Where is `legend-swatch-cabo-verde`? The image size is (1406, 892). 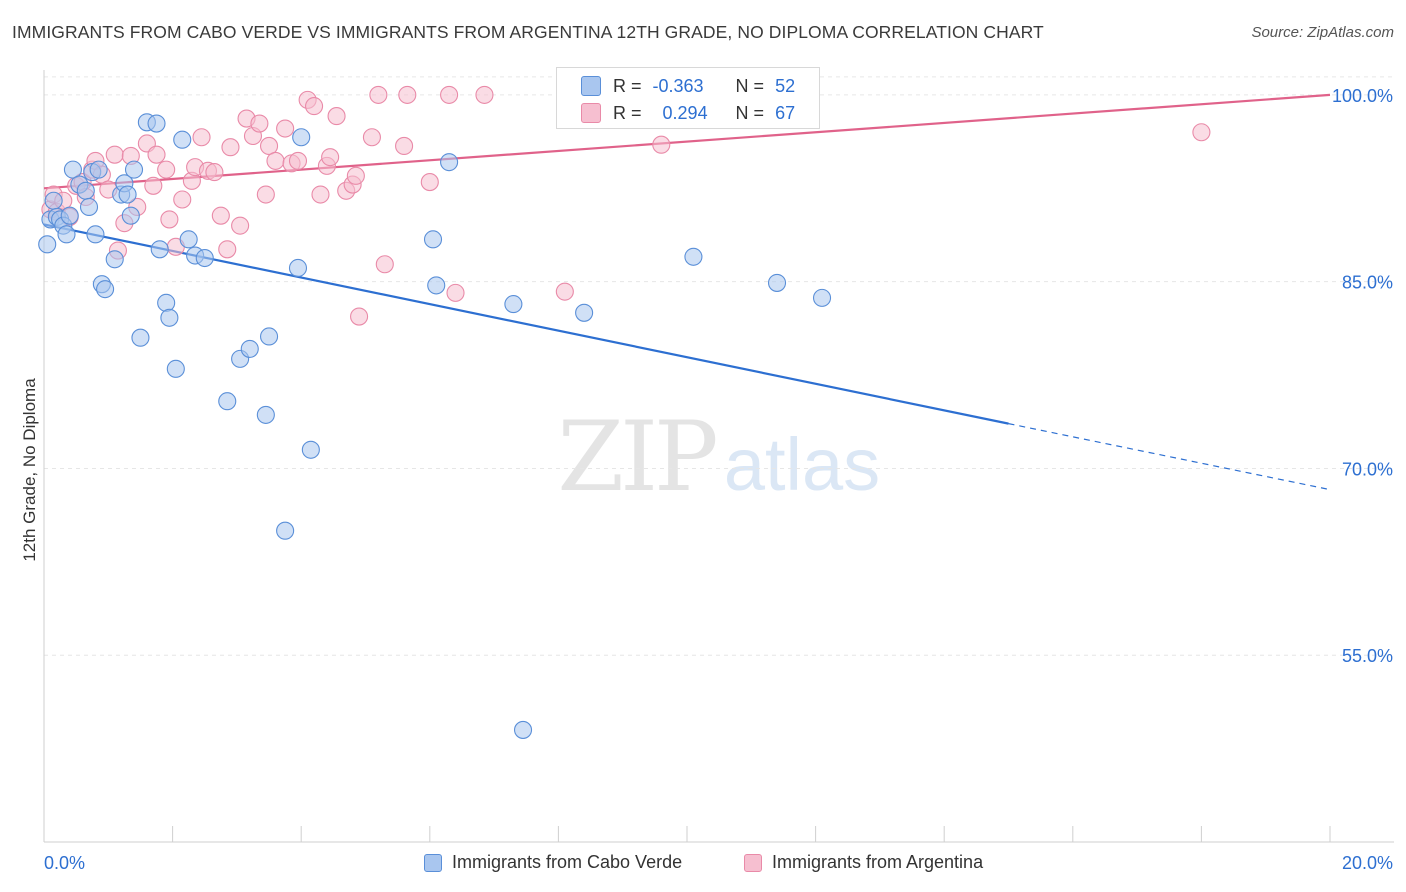 legend-swatch-cabo-verde is located at coordinates (433, 862).